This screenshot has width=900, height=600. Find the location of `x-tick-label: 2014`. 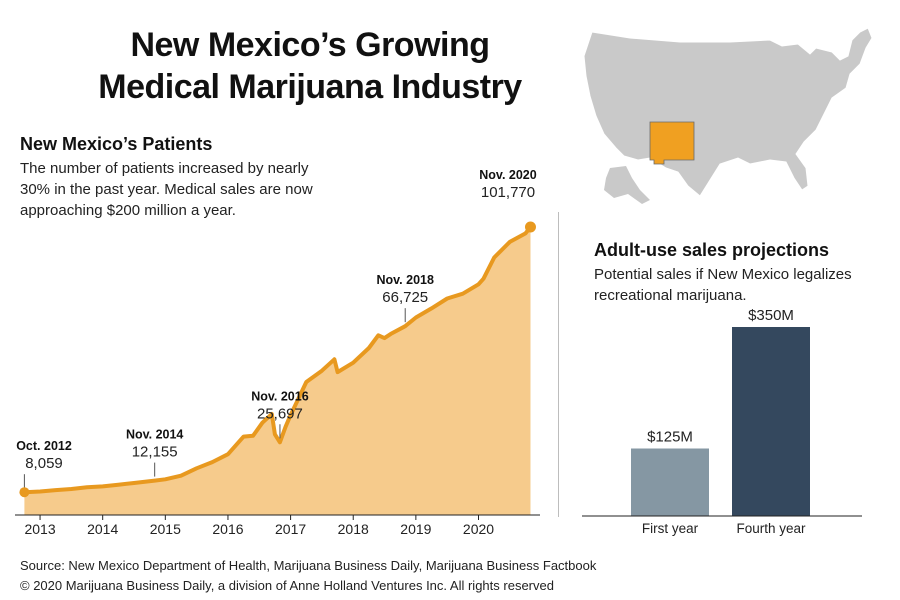

x-tick-label: 2014 is located at coordinates (102, 529).